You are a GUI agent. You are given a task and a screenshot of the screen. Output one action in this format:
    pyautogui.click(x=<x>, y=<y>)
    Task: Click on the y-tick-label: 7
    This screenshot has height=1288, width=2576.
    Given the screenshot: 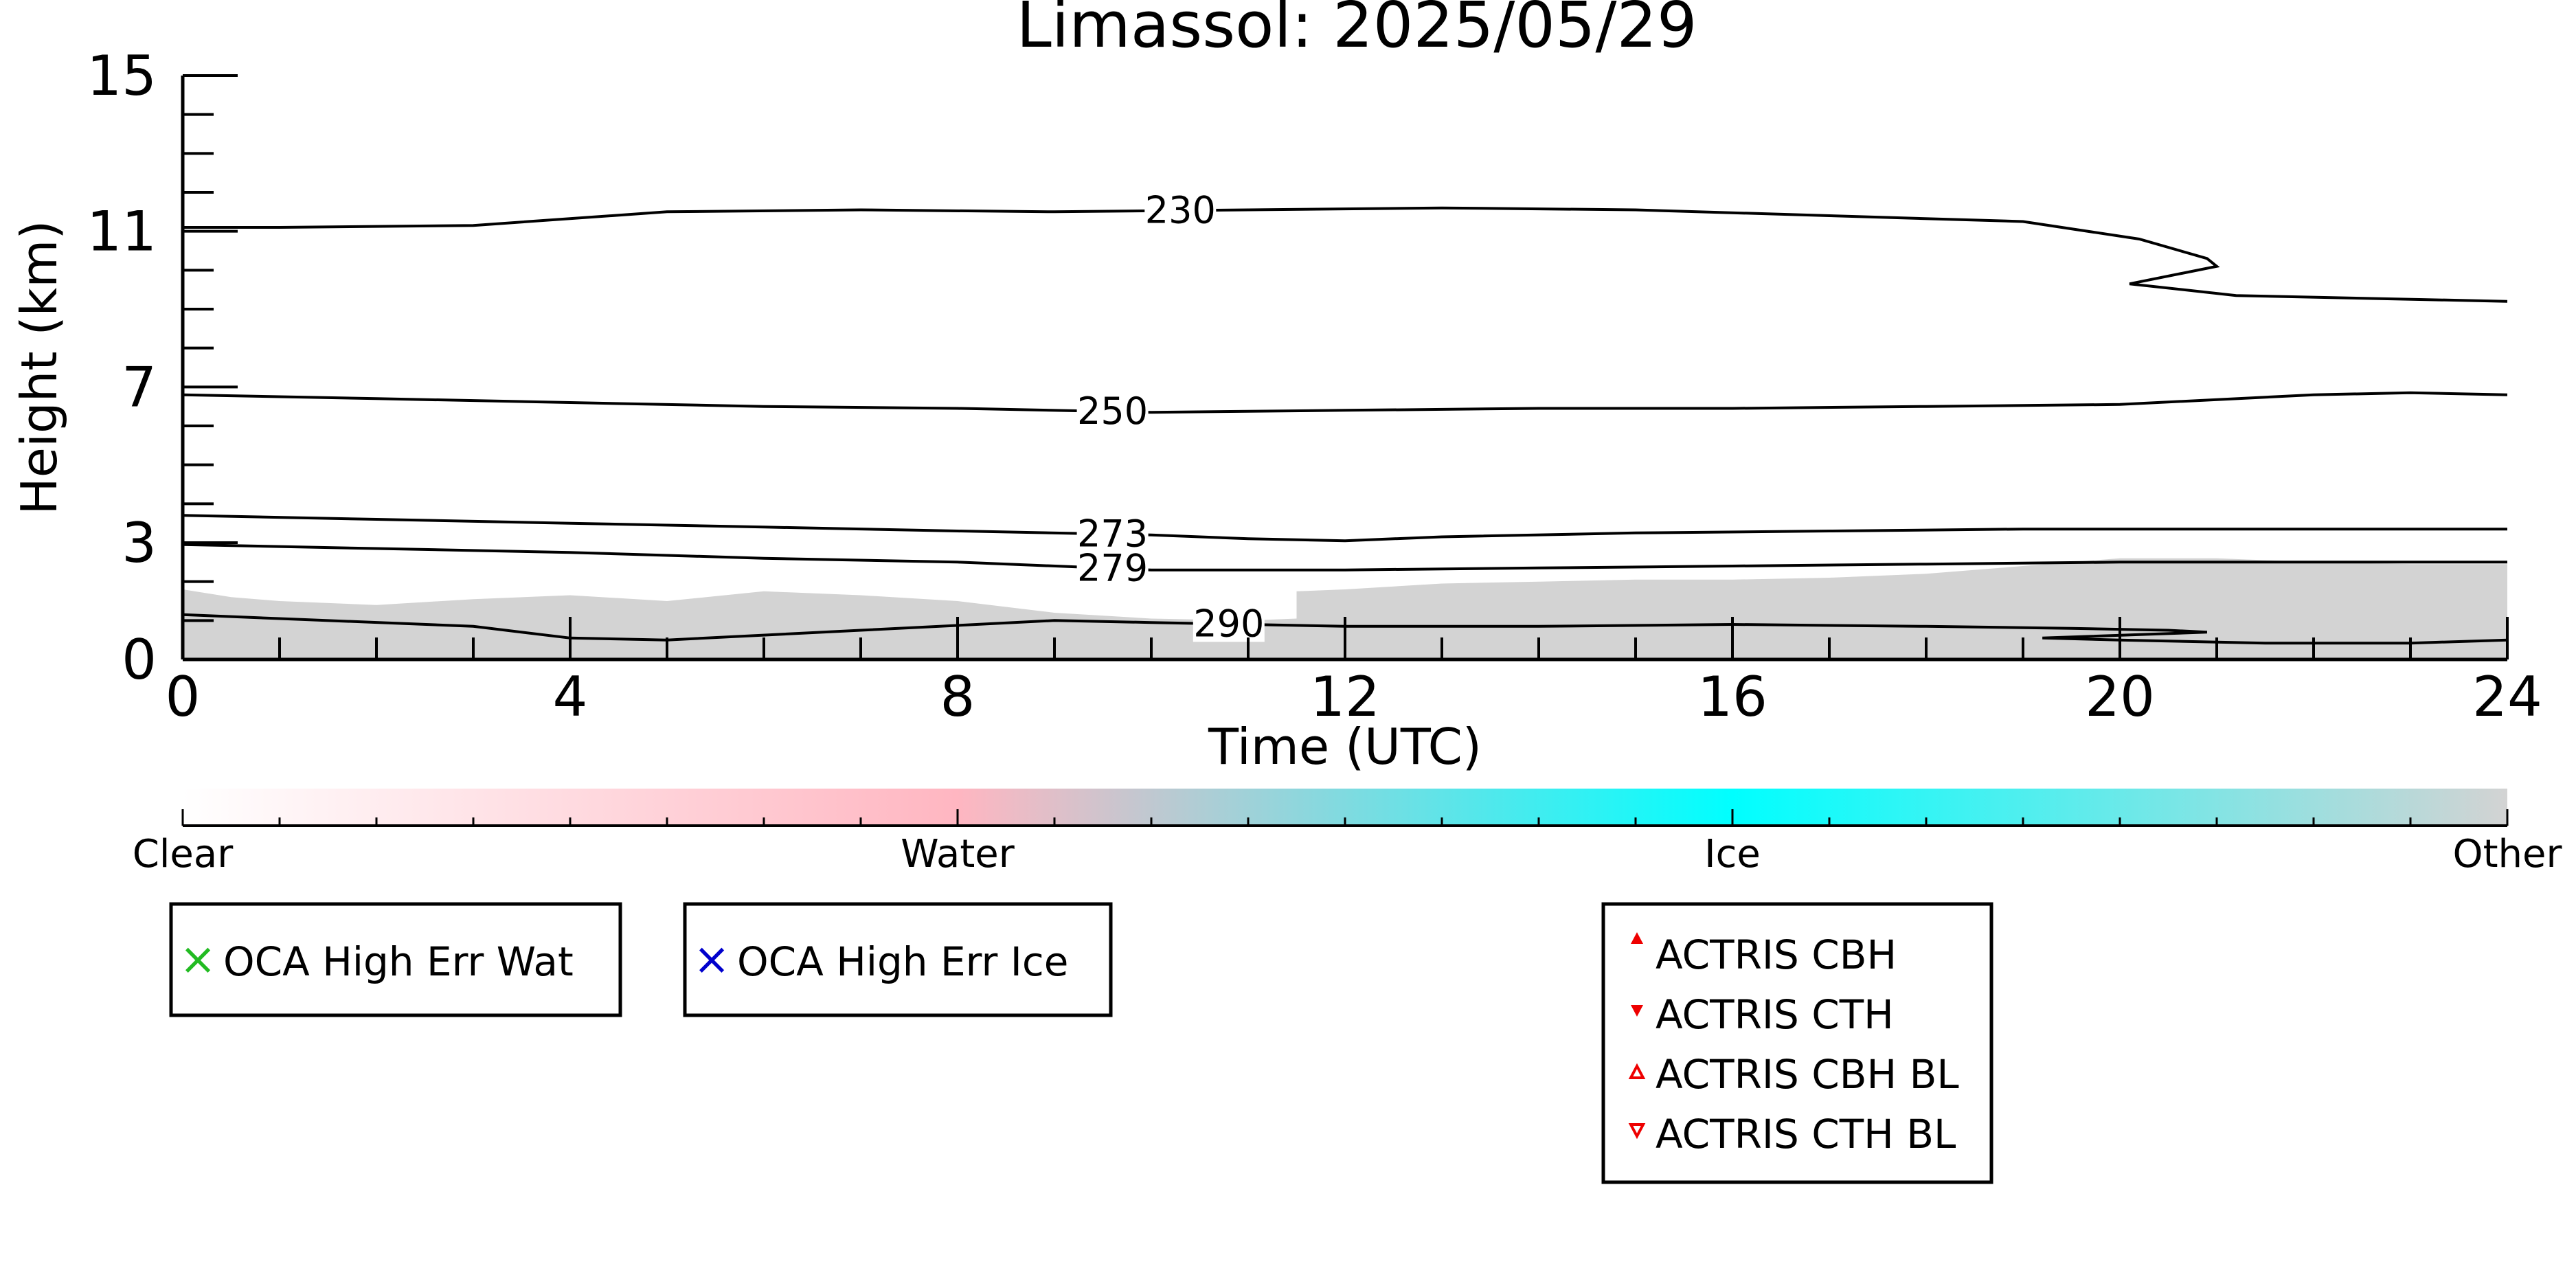 What is the action you would take?
    pyautogui.click(x=139, y=387)
    